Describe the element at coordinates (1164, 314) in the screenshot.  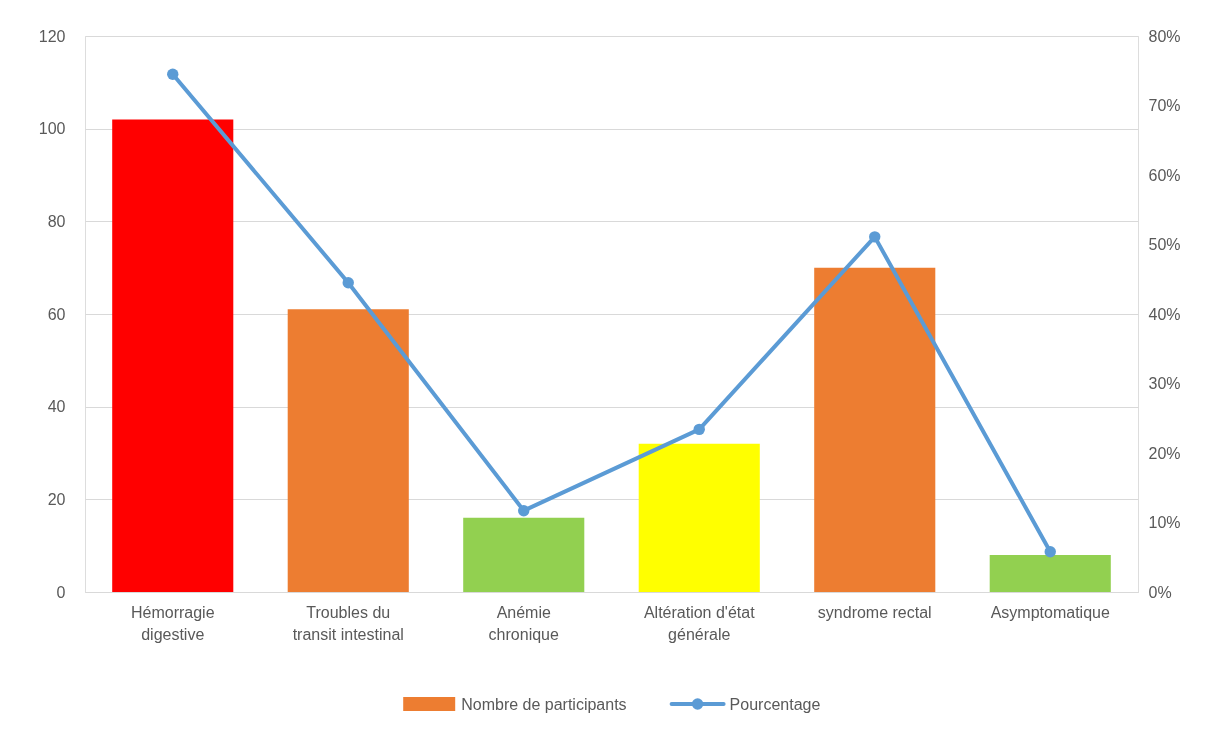
I see `y2-tick-label: 40%` at that location.